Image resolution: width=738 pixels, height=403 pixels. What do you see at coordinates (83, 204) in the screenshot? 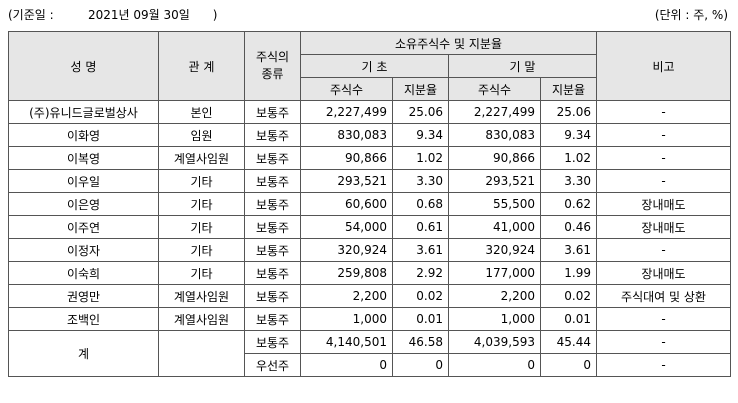
I see `cell-name: 이은영` at bounding box center [83, 204].